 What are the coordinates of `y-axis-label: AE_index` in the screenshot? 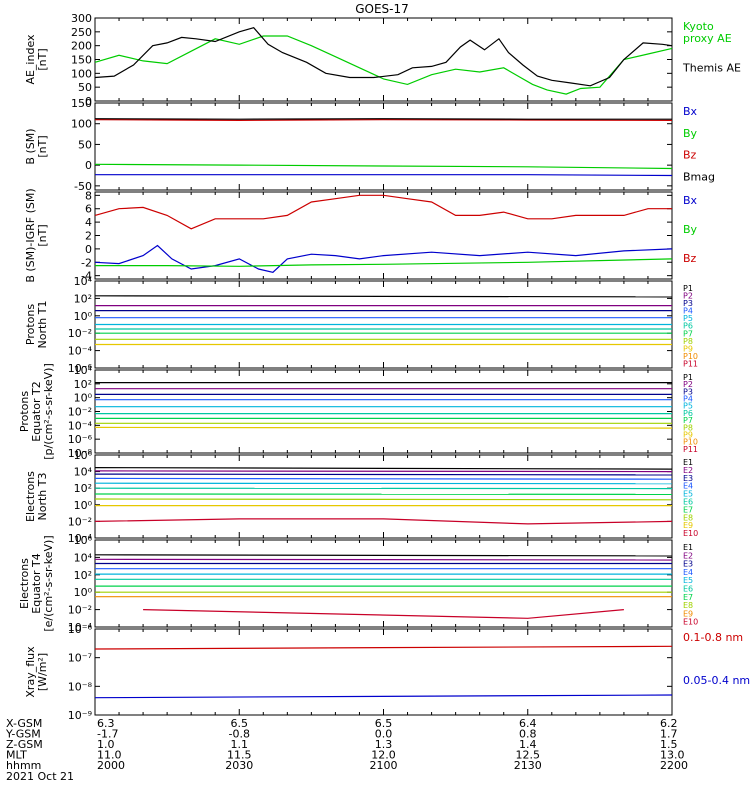 It's located at (30, 59).